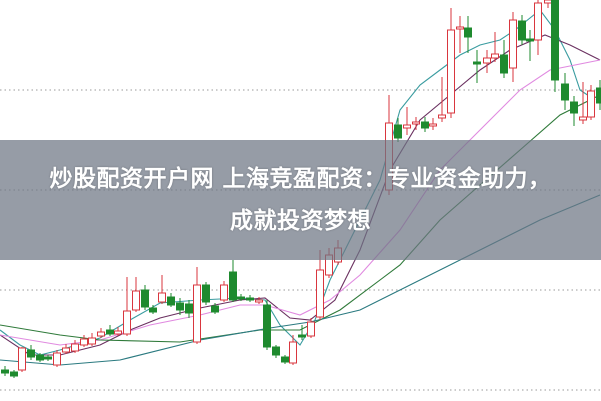 The image size is (601, 401). I want to click on title-line-2: 成就投资梦想, so click(300, 221).